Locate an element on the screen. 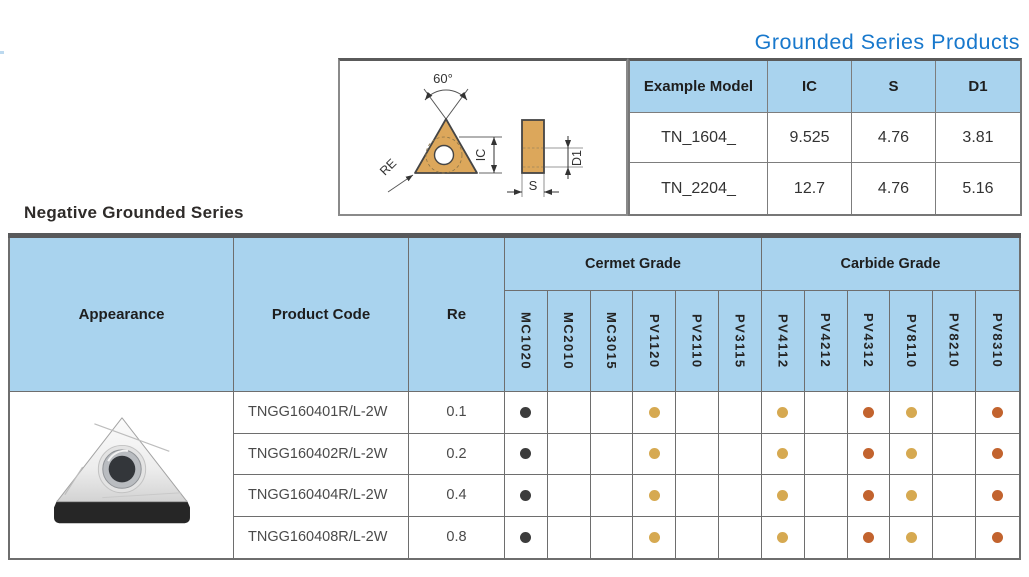 This screenshot has height=577, width=1029. example-model-cell: TN_1604_ is located at coordinates (699, 138).